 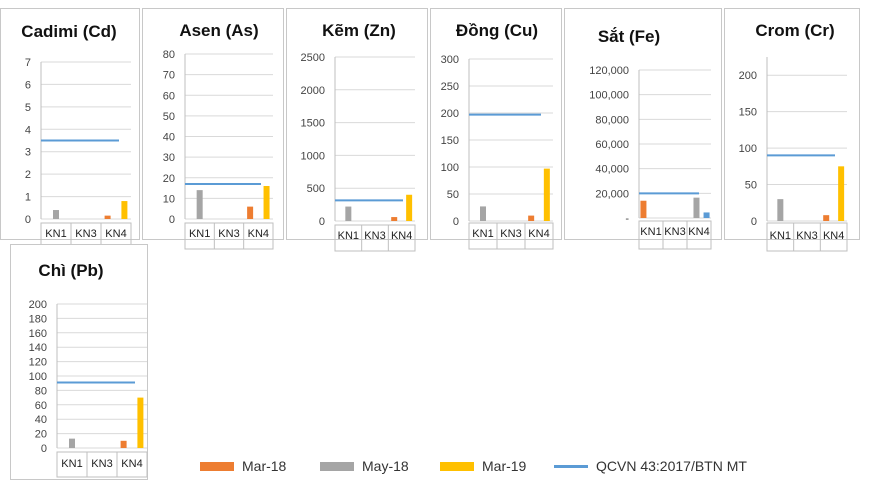 I want to click on y-tick-label-asen: 40, so click(x=169, y=138).